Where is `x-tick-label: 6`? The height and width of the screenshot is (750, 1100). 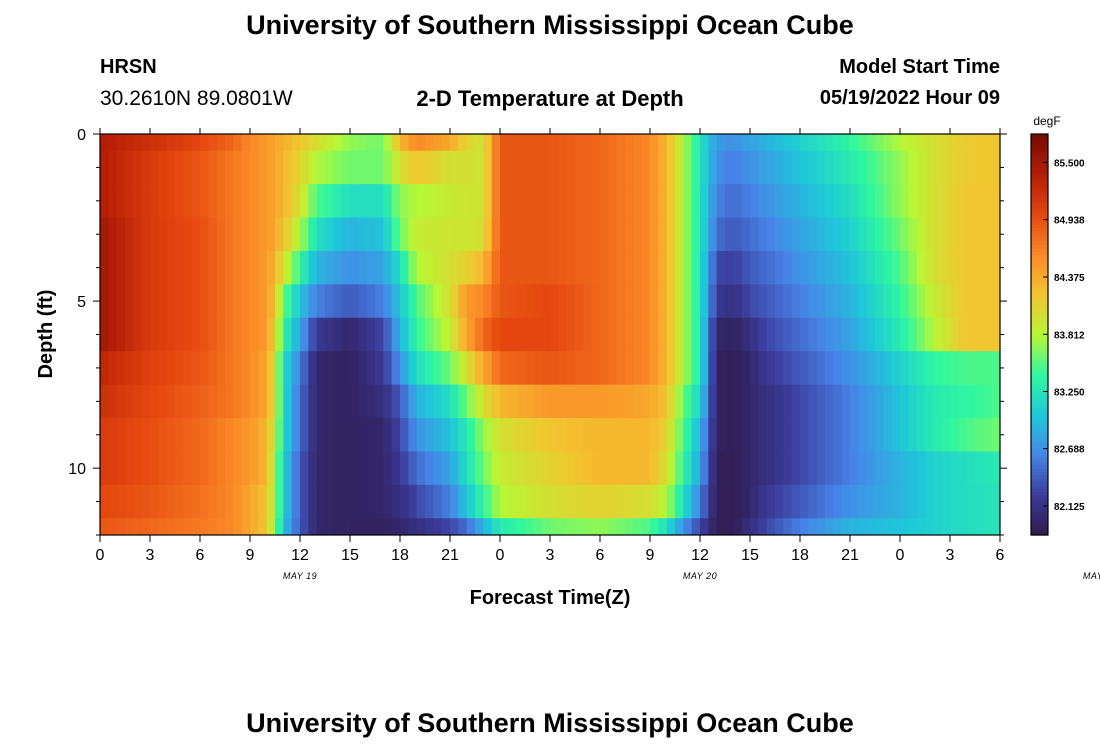 x-tick-label: 6 is located at coordinates (200, 555).